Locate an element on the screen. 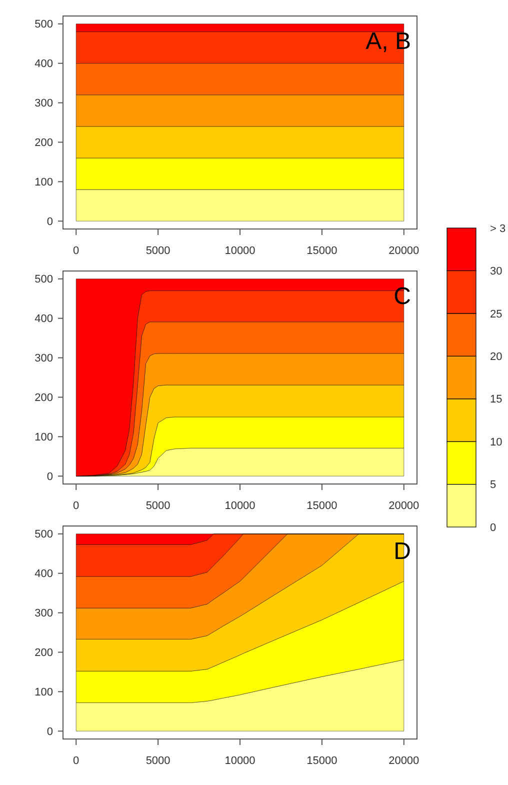 This screenshot has width=508, height=785. y-tick-label: 5 is located at coordinates (493, 485).